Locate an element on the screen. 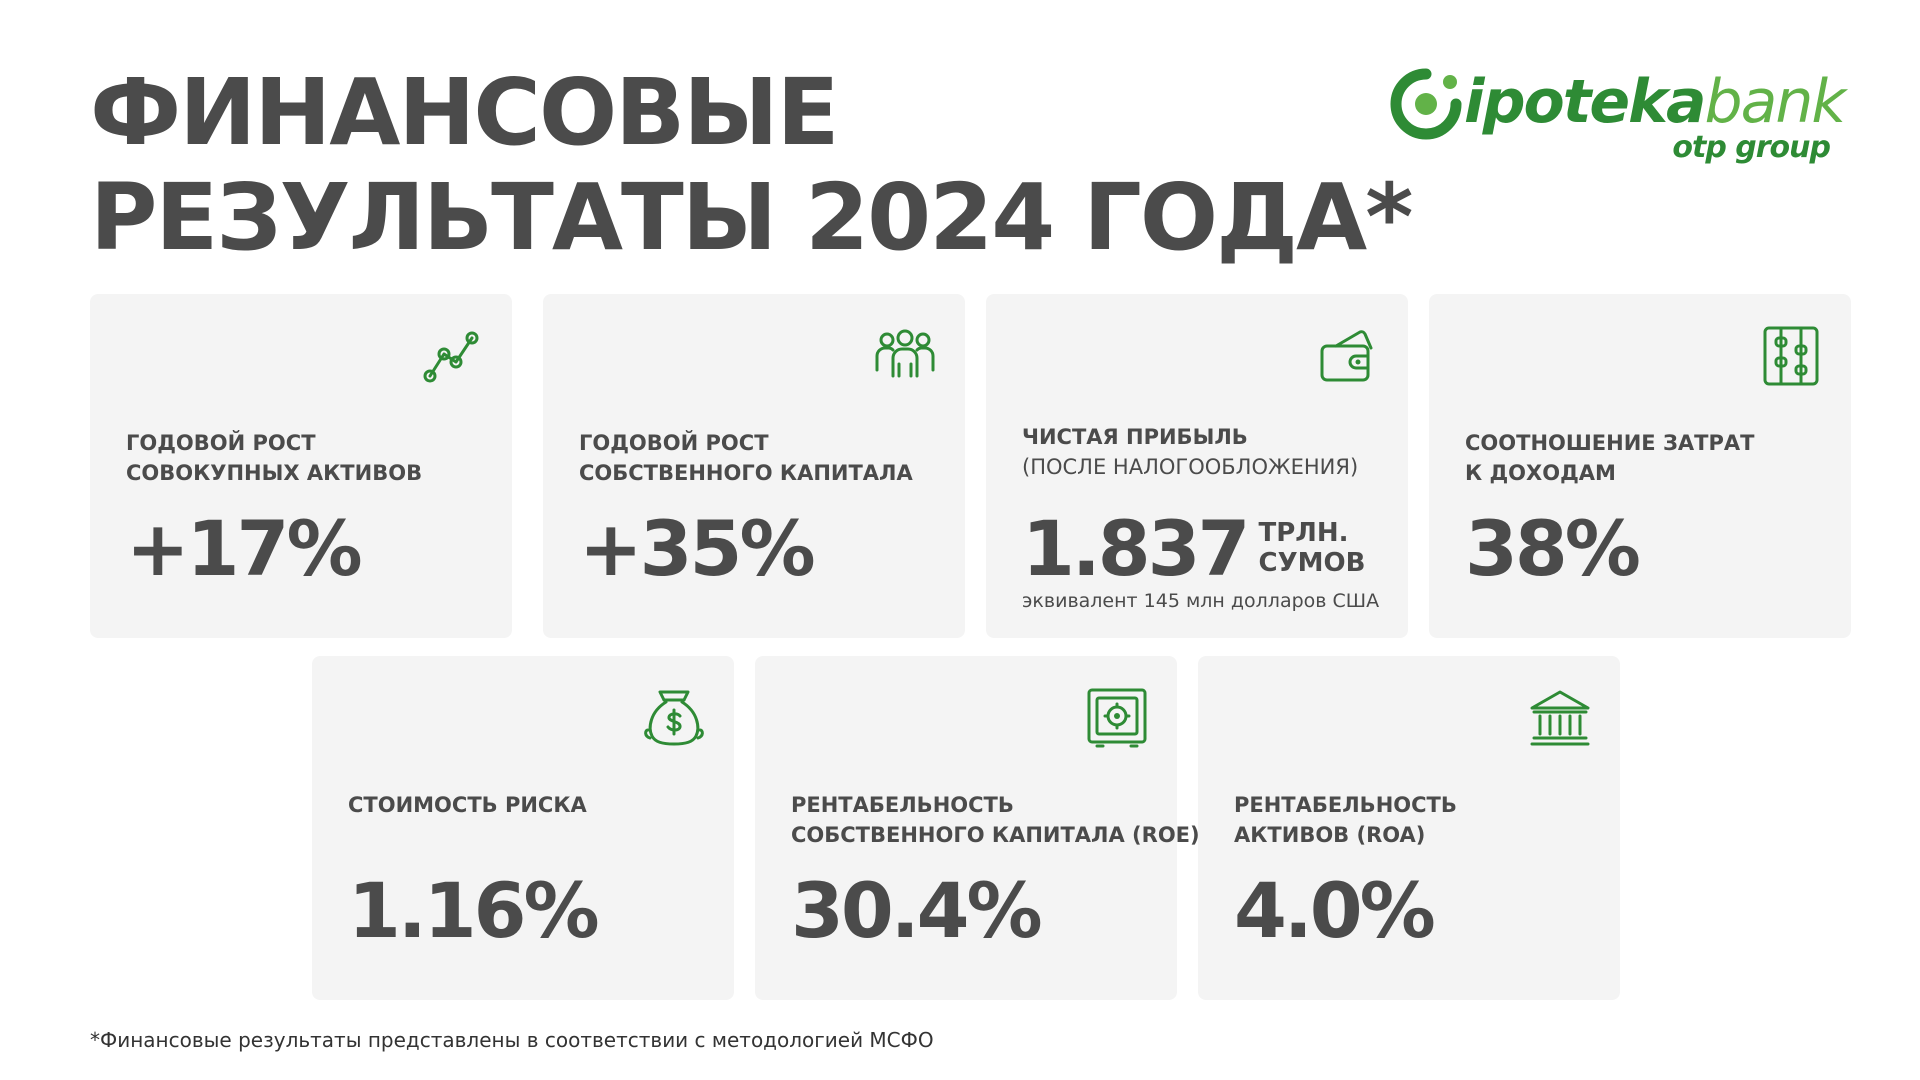  card-value-unit: ТРЛН. СУМОВ is located at coordinates (1312, 548).